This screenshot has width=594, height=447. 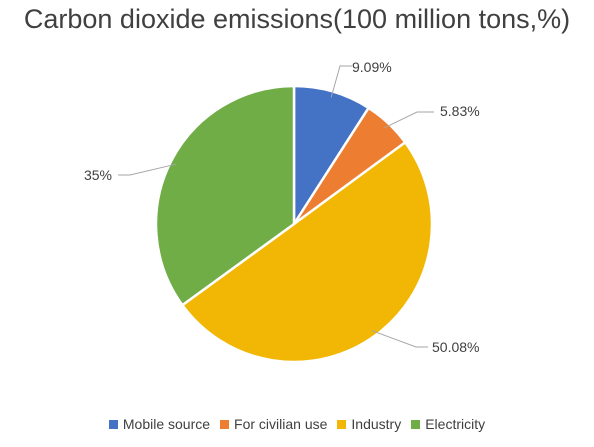 I want to click on legend-item-industry: Industry, so click(x=369, y=424).